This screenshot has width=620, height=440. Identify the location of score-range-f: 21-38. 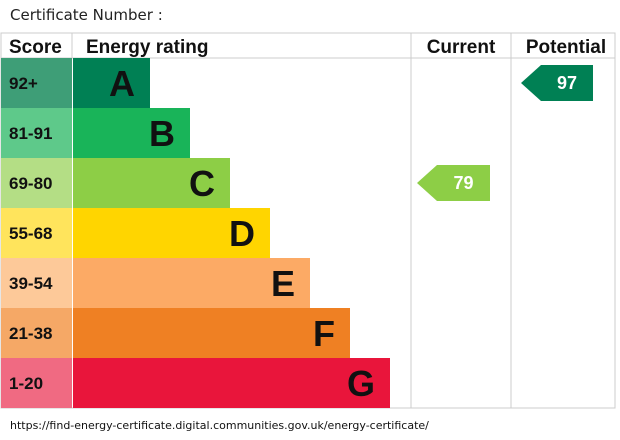
(30, 333).